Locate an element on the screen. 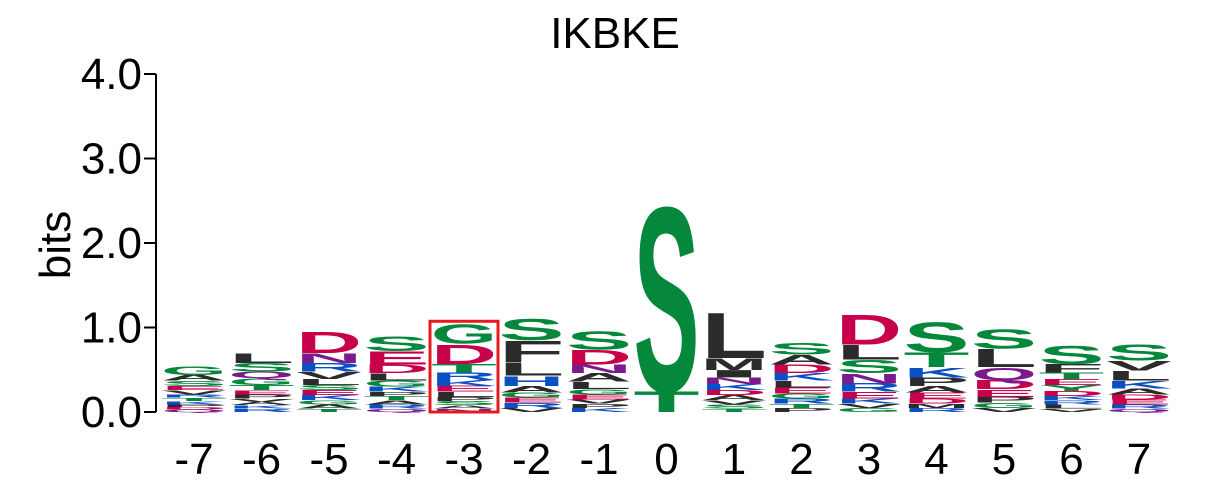 This screenshot has width=1229, height=496. y-tick-label: 2.0 is located at coordinates (111, 243).